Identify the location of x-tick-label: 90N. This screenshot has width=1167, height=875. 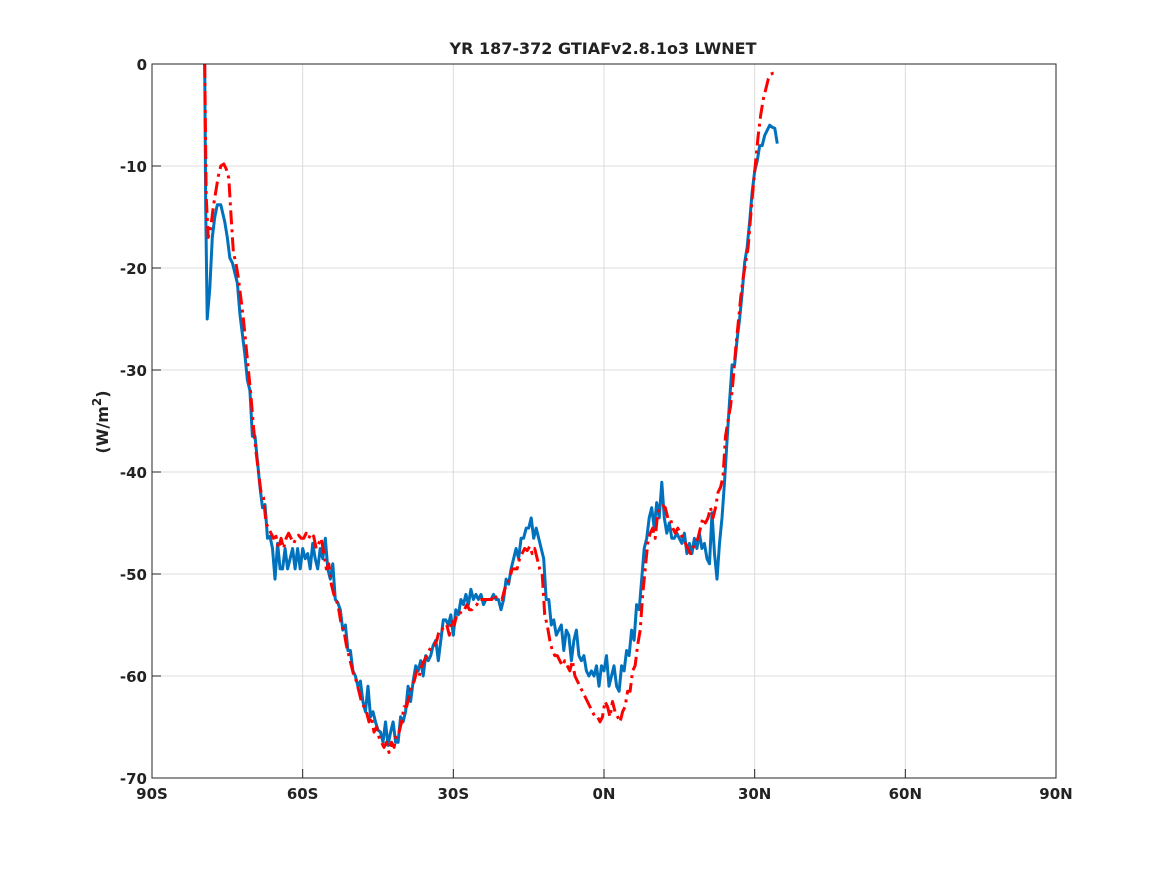
(1055, 794).